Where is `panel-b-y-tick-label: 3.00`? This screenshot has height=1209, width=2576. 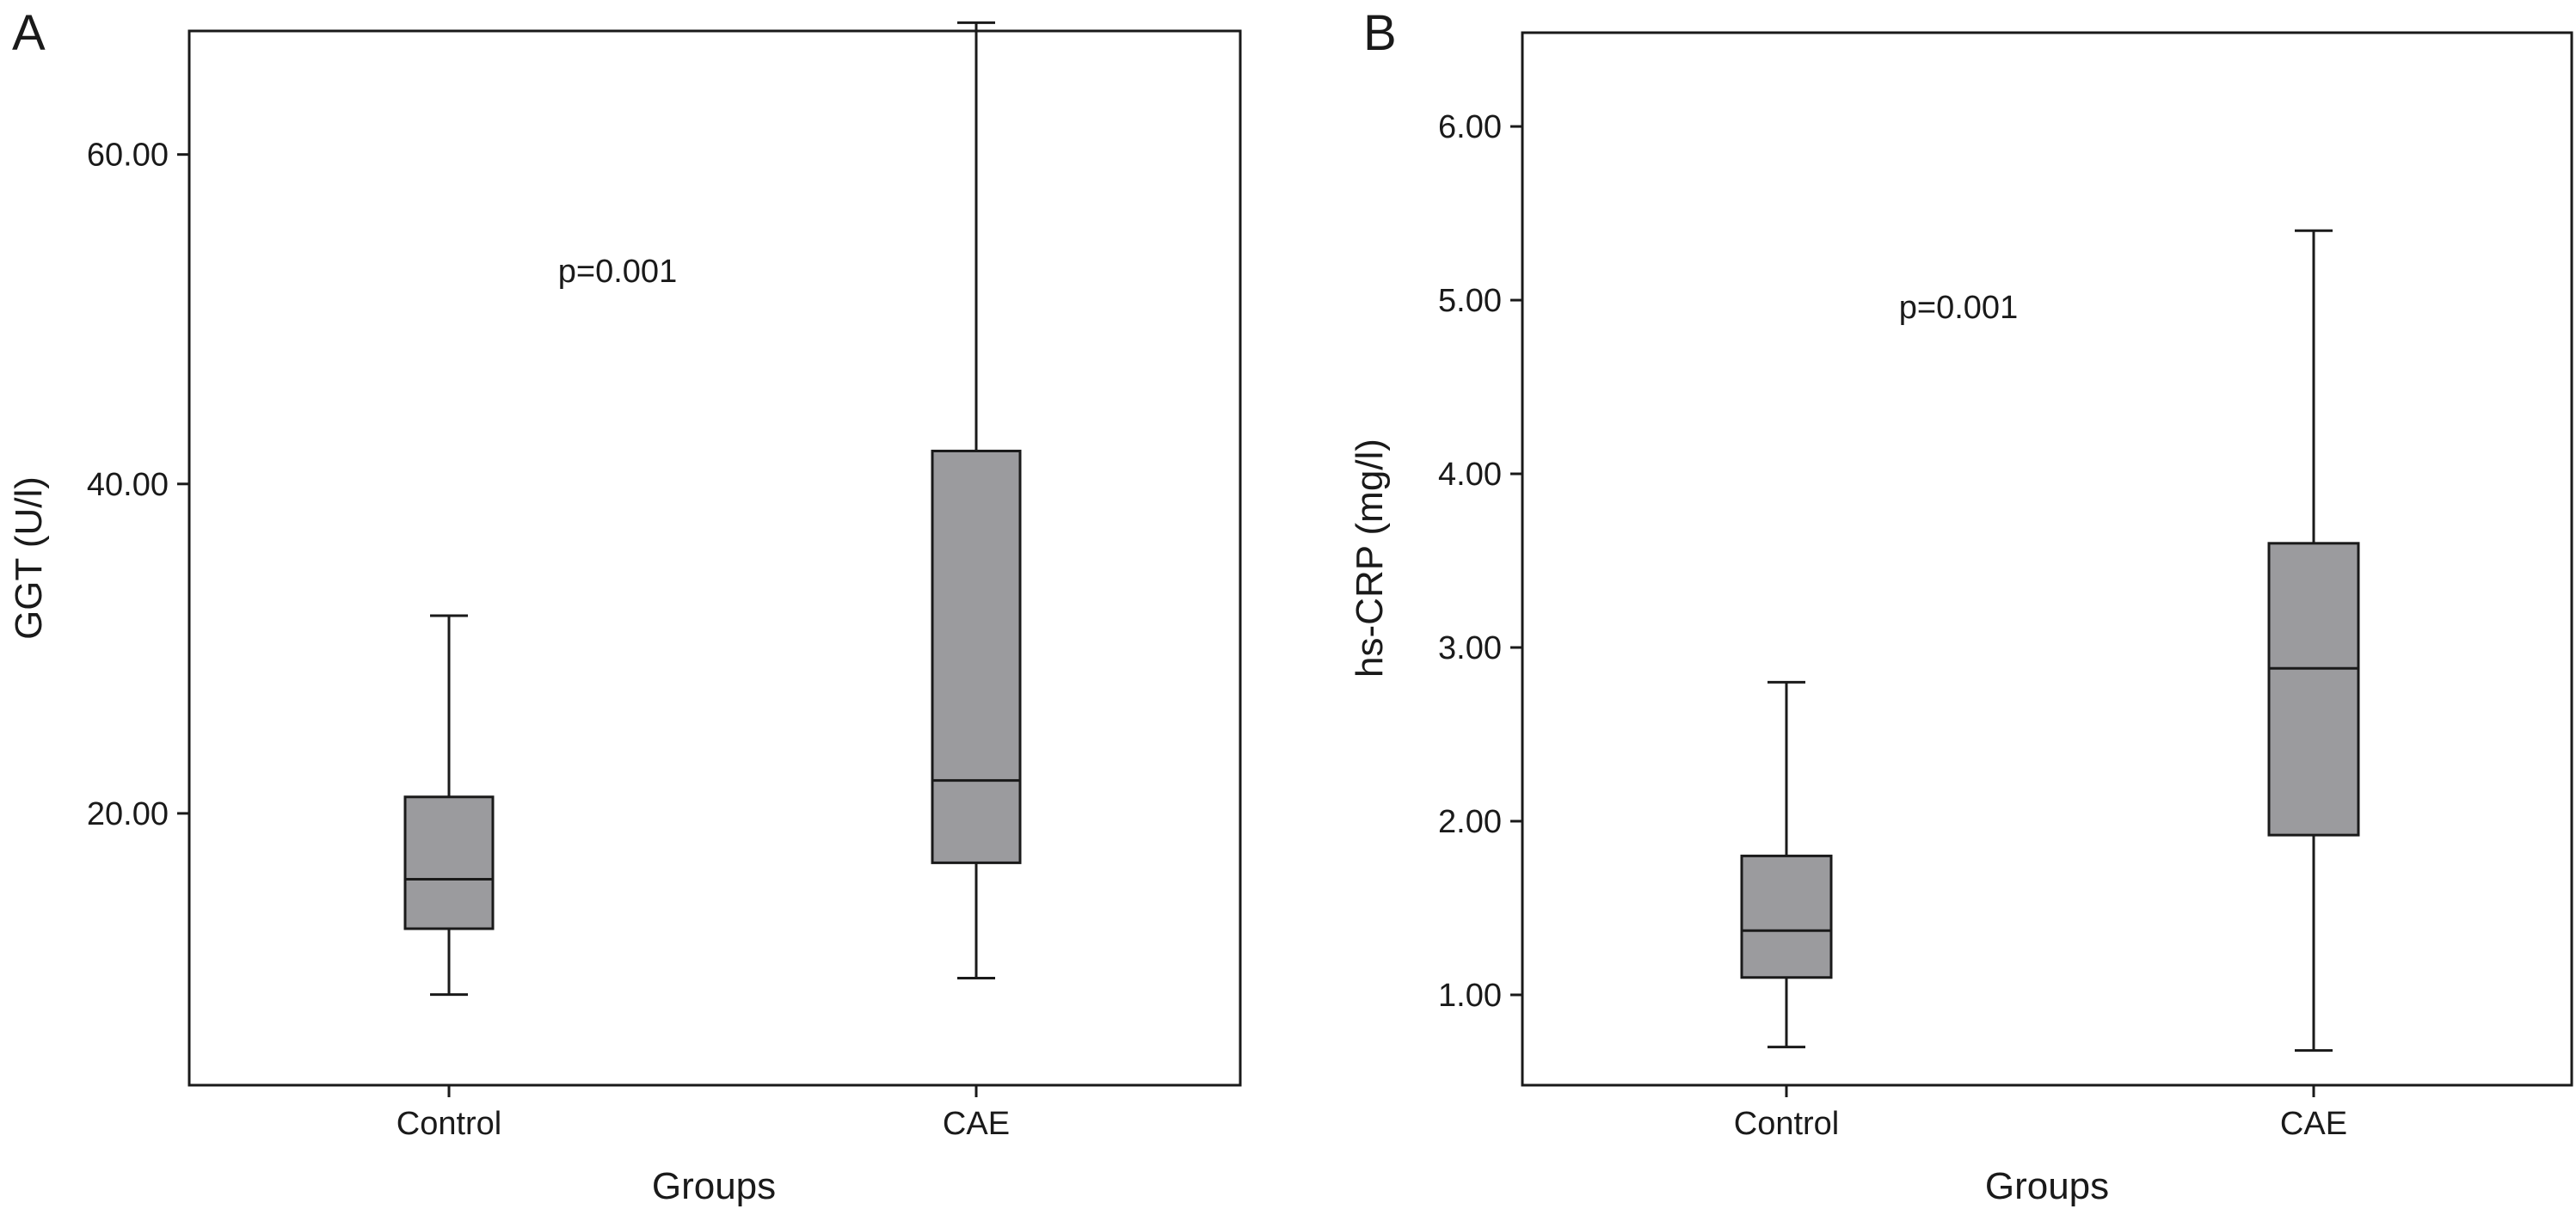
panel-b-y-tick-label: 3.00 is located at coordinates (1470, 648).